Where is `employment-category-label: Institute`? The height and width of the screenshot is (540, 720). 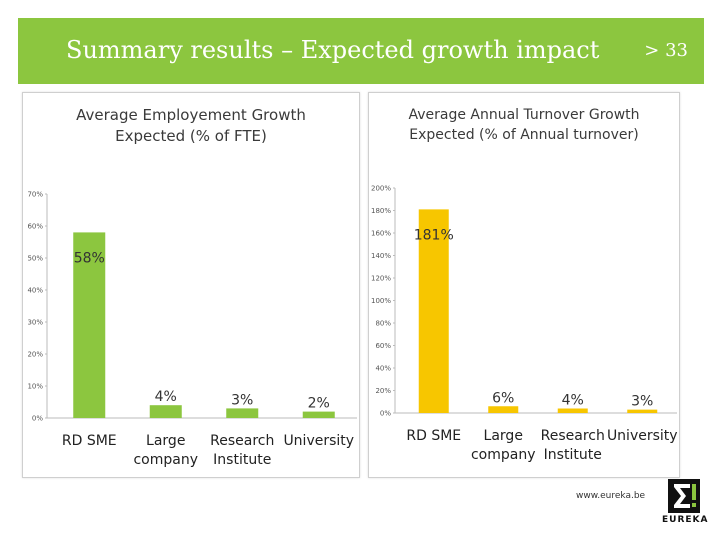
employment-category-label: Institute is located at coordinates (242, 460).